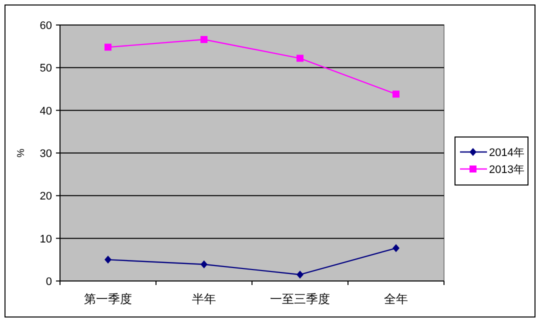 This screenshot has height=325, width=541. Describe the element at coordinates (108, 299) in the screenshot. I see `x-tick-label: 第一季度` at that location.